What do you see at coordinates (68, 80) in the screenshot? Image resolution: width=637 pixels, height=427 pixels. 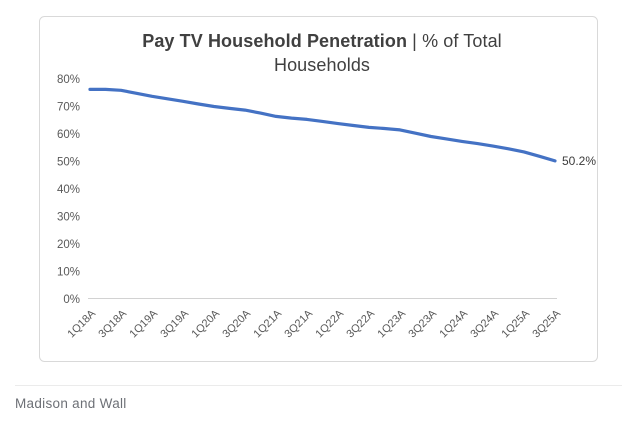 I see `y-axis-label: 80%` at bounding box center [68, 80].